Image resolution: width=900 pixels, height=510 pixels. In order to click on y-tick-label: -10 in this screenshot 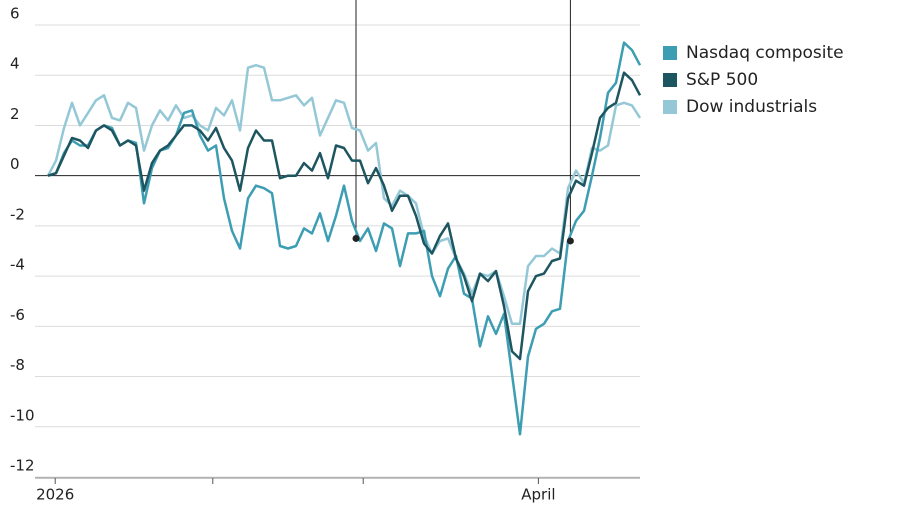, I will do `click(22, 415)`.